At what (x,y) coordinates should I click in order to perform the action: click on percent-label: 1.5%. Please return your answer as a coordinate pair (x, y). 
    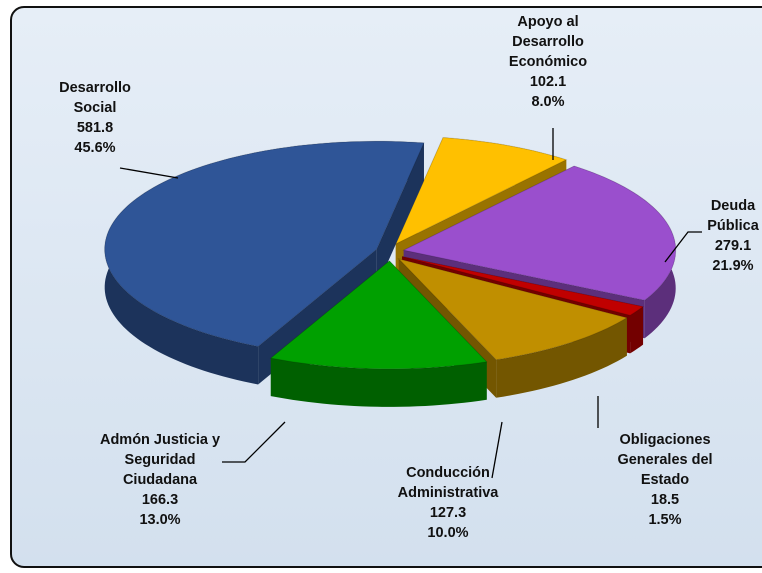
    Looking at the image, I should click on (665, 520).